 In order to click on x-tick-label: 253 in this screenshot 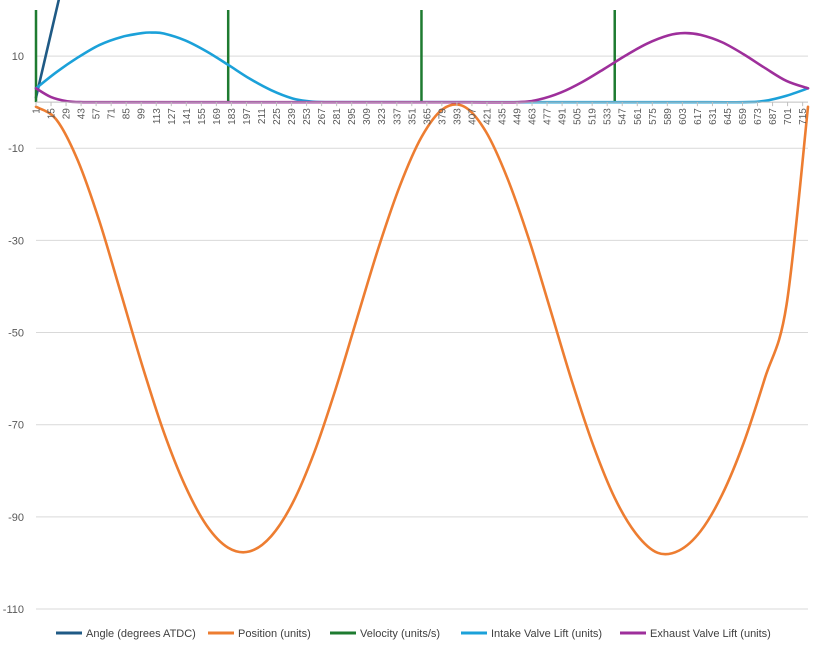, I will do `click(307, 116)`.